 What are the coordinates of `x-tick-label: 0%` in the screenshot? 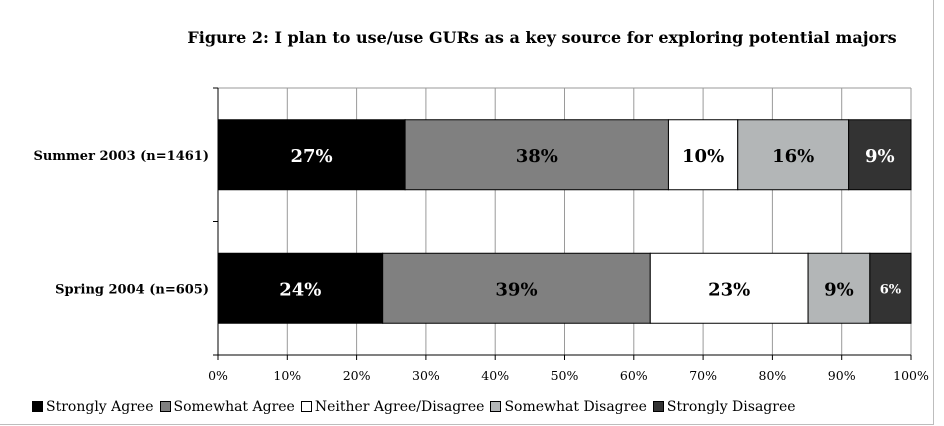 It's located at (218, 375).